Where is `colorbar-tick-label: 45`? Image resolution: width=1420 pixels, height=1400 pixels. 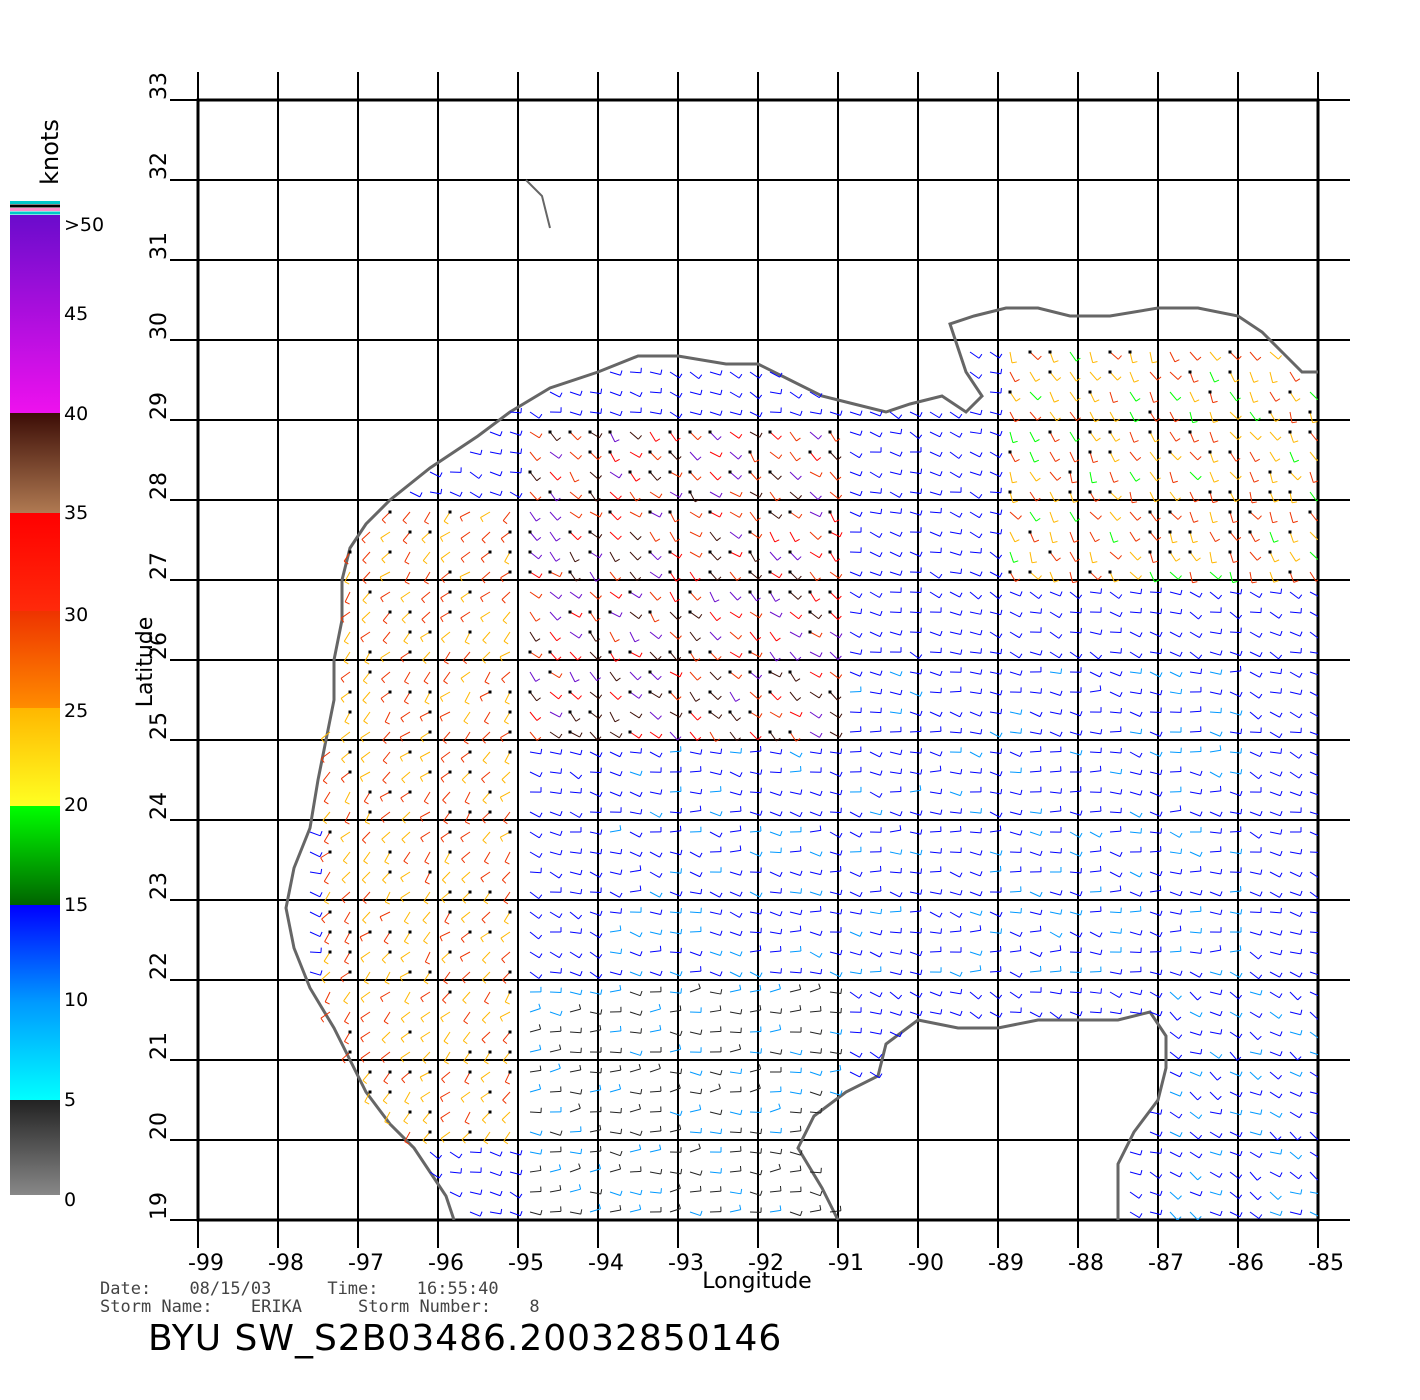
colorbar-tick-label: 45 is located at coordinates (76, 314).